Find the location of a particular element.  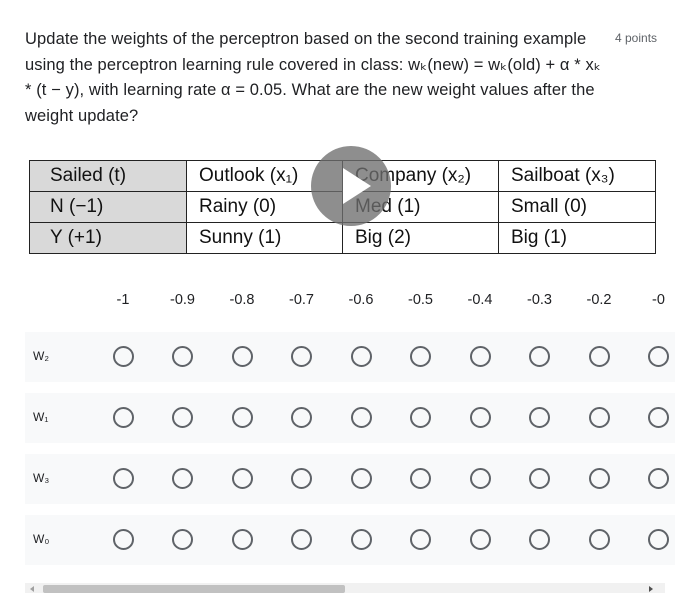

grid-row: W₁ is located at coordinates (350, 418).